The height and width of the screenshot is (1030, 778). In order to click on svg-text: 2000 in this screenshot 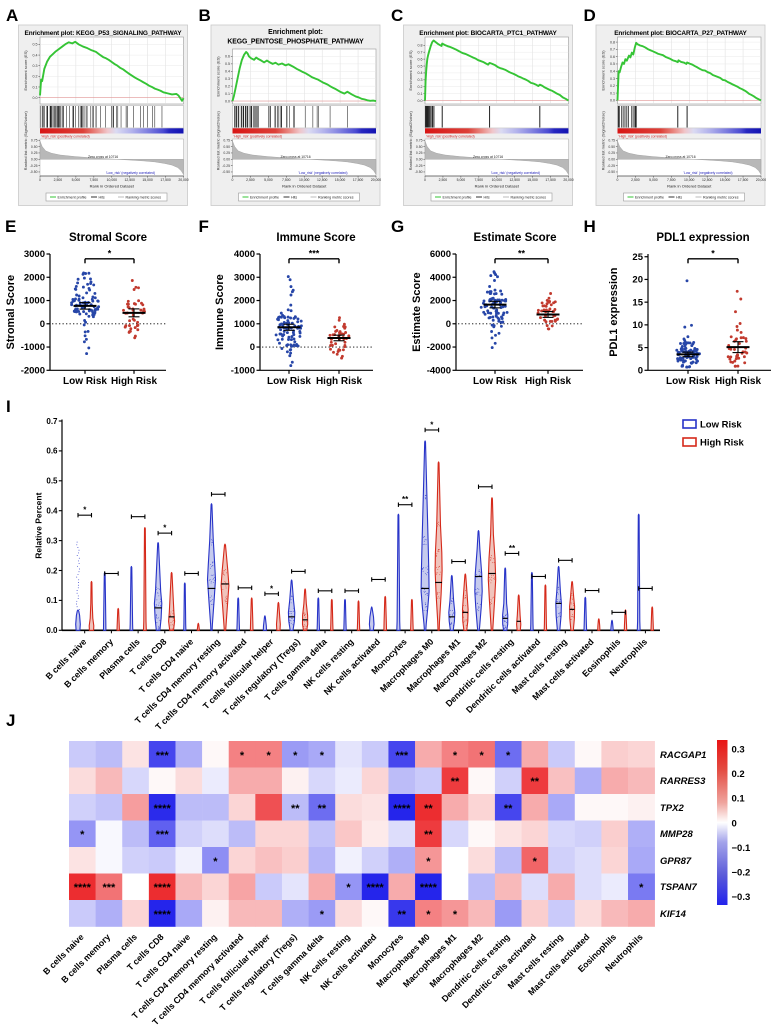, I will do `click(440, 301)`.